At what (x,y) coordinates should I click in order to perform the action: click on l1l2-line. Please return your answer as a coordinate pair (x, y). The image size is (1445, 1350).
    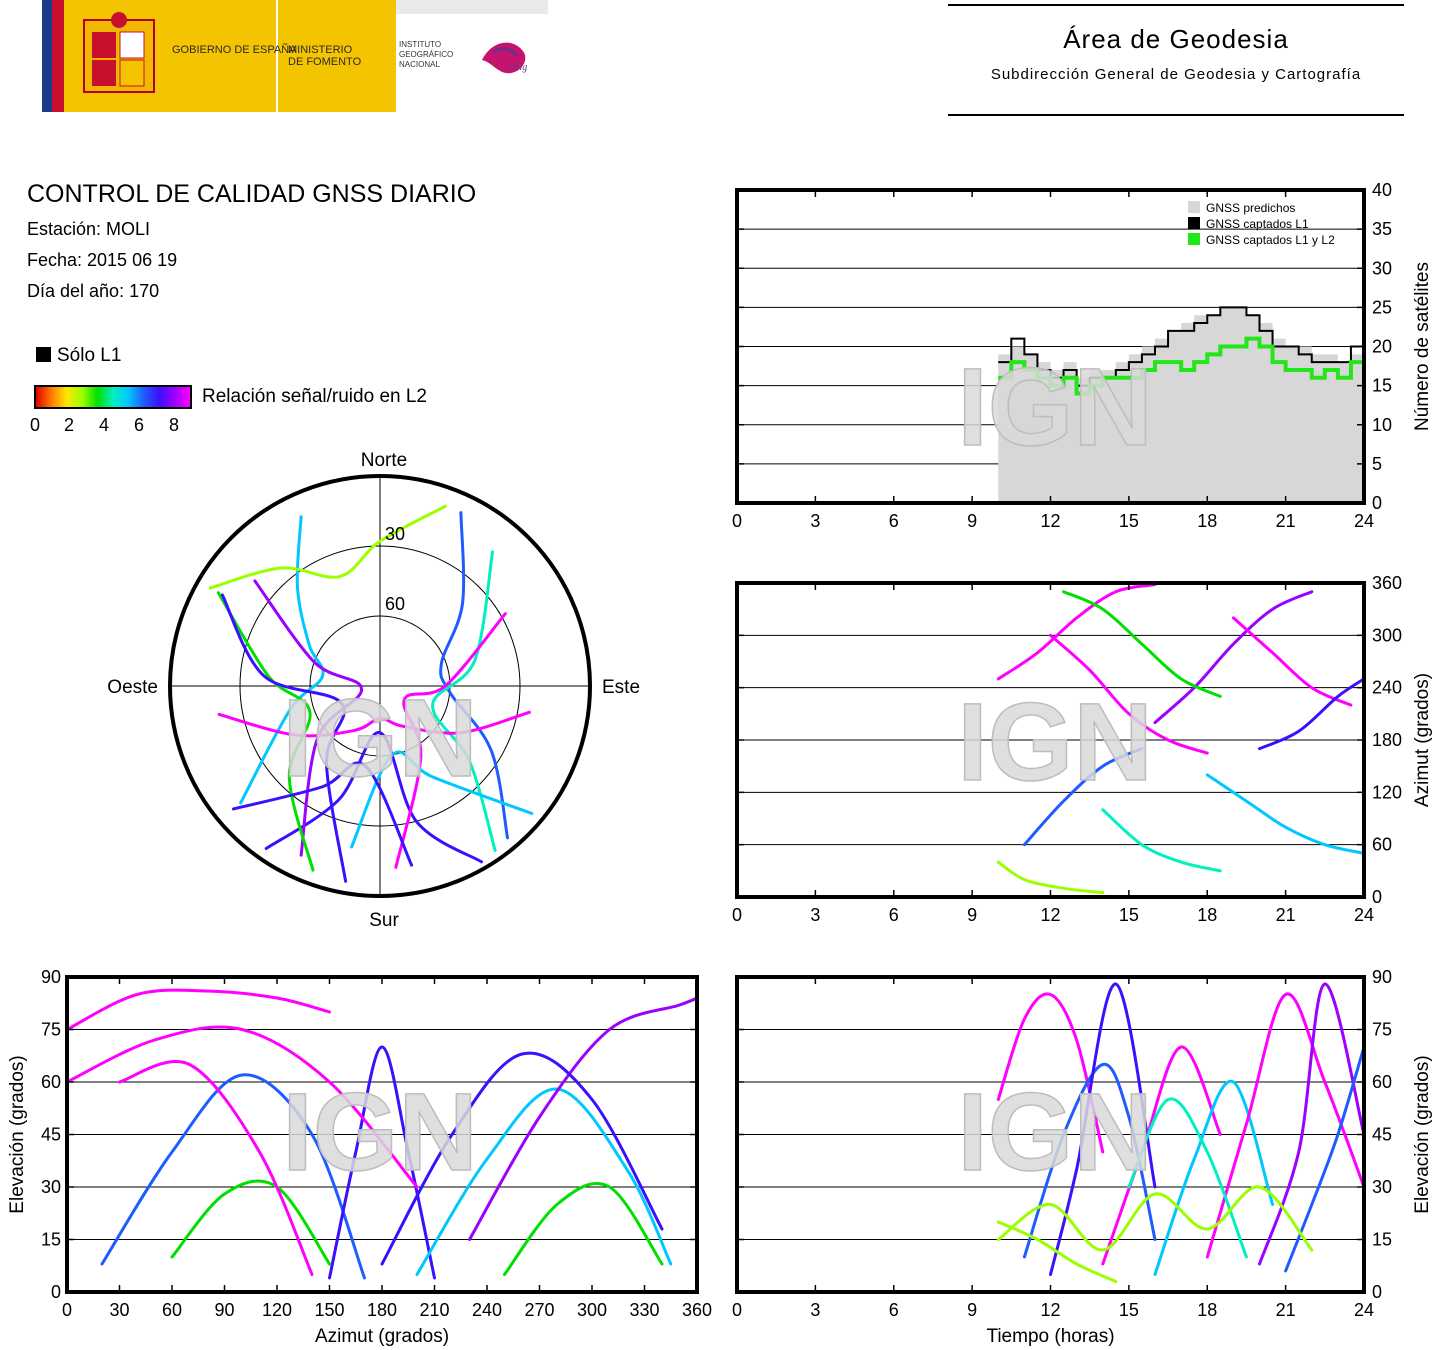
    Looking at the image, I should click on (1181, 366).